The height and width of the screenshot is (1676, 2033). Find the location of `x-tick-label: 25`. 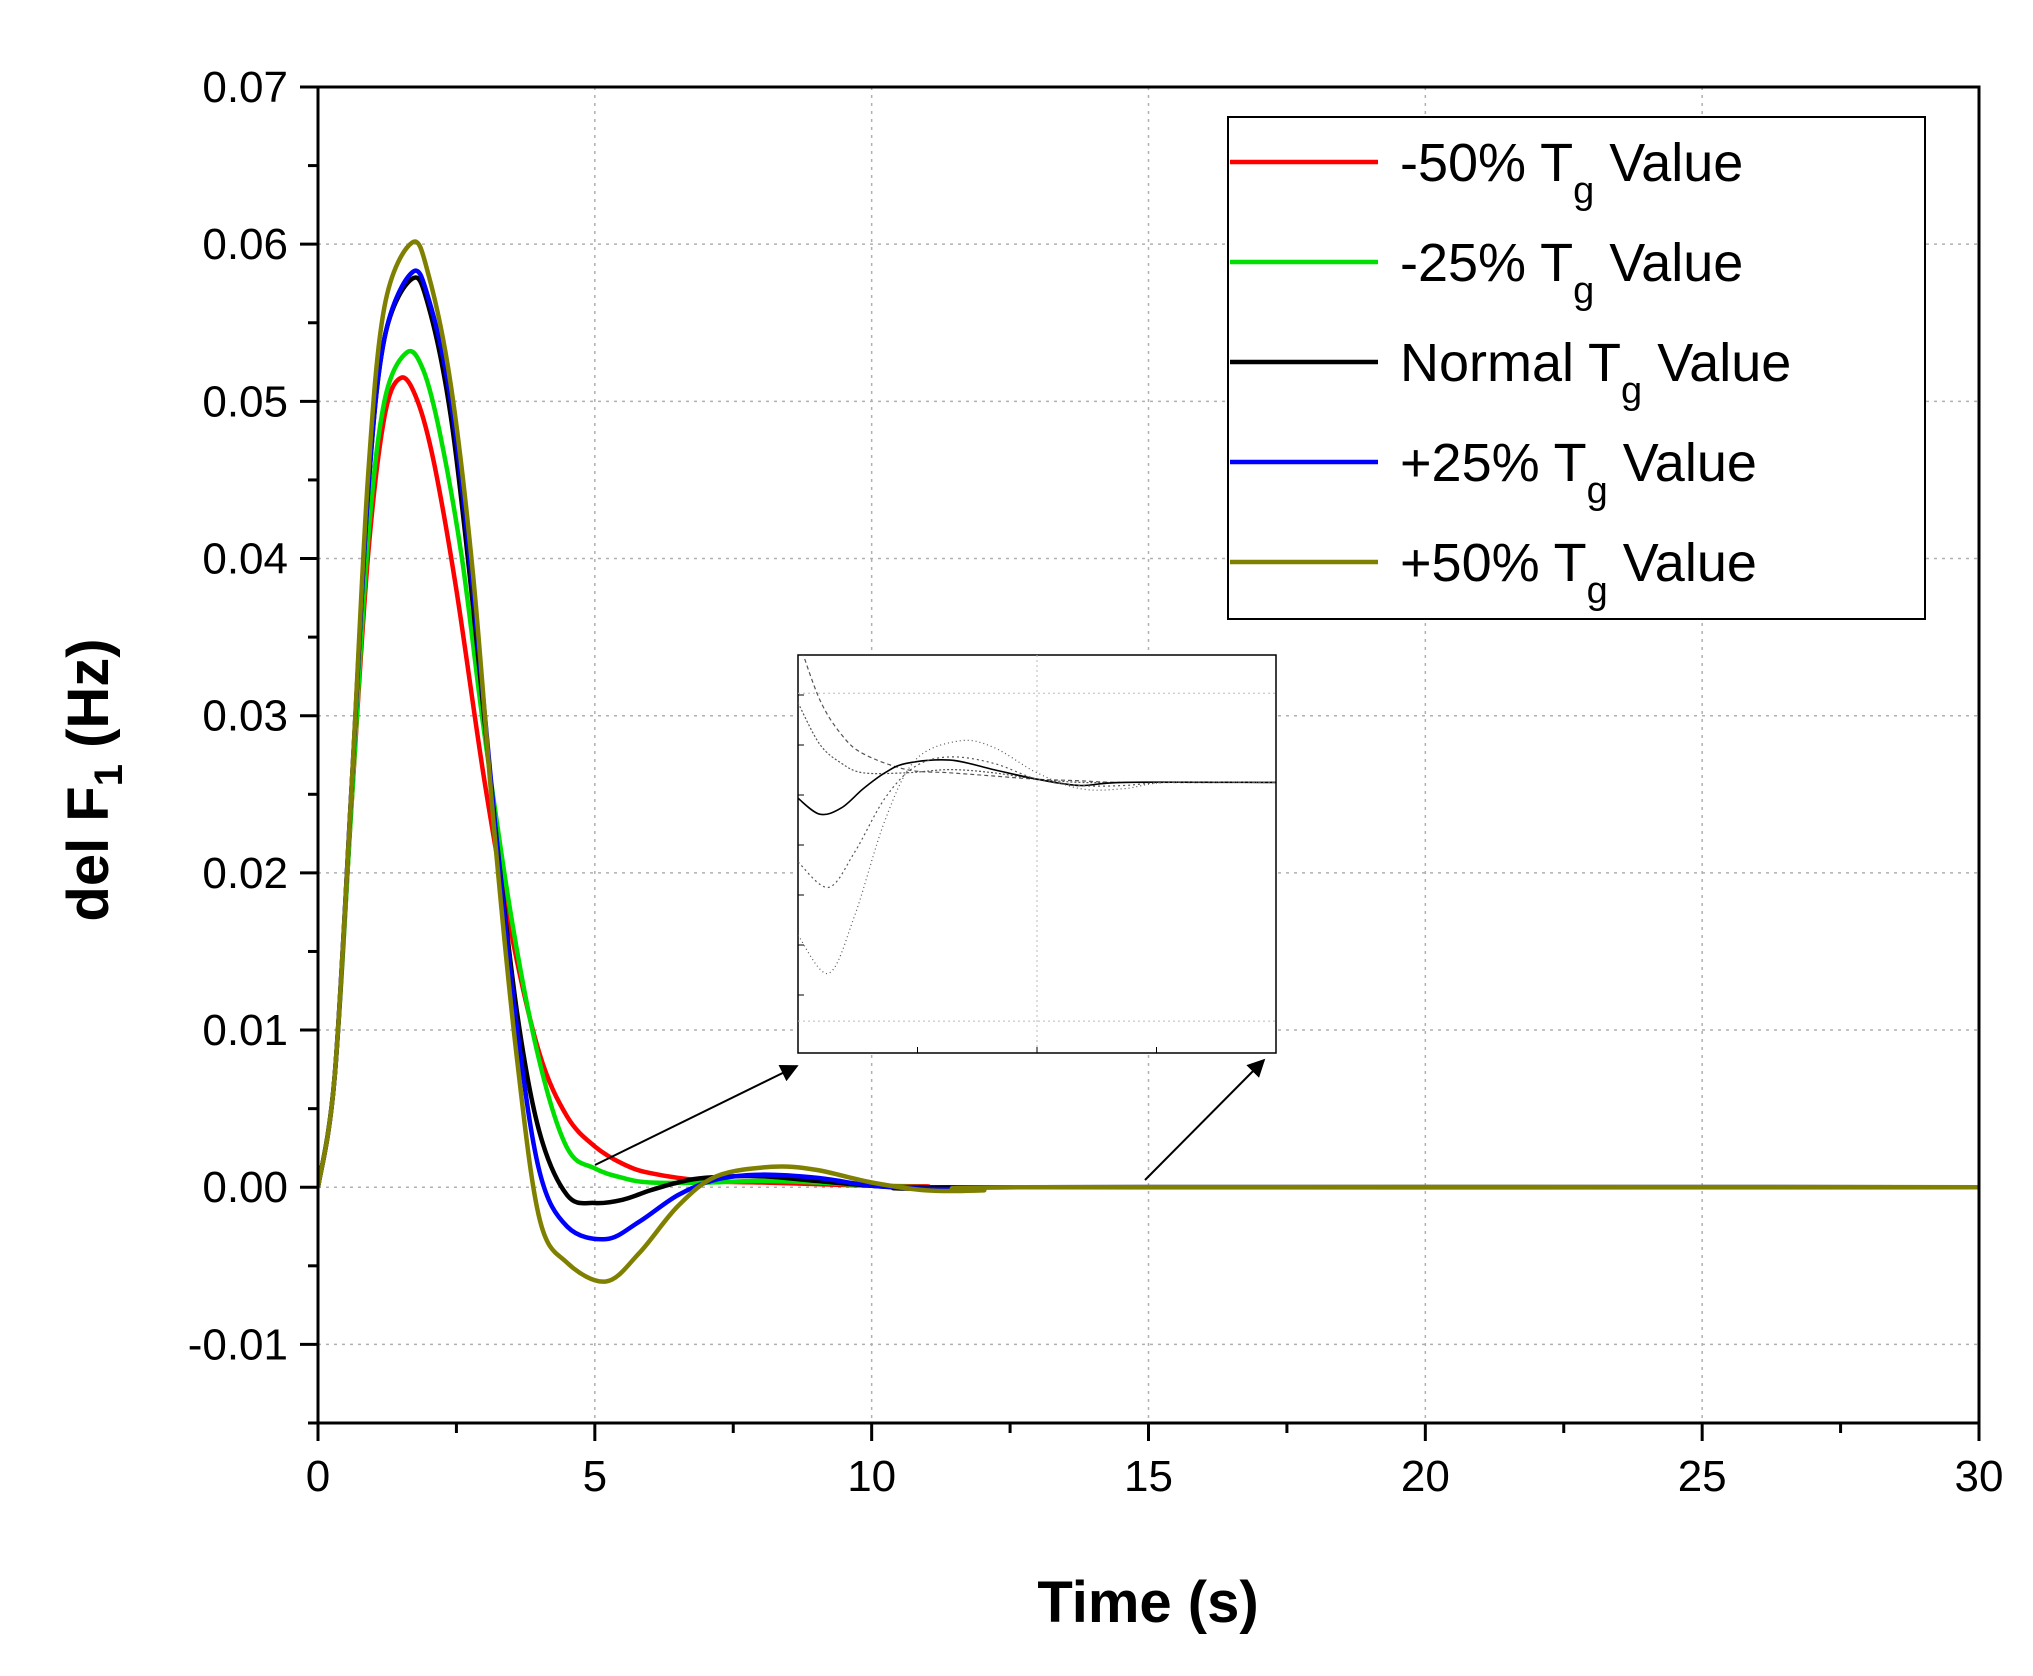

x-tick-label: 25 is located at coordinates (1702, 1476).